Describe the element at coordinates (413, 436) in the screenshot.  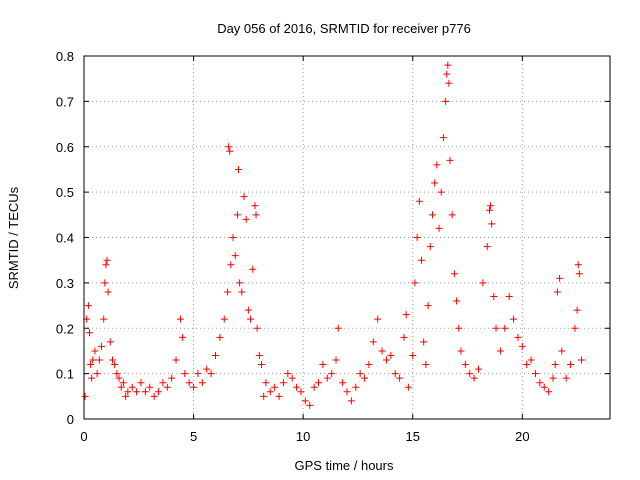
I see `x-tick-label: 15` at that location.